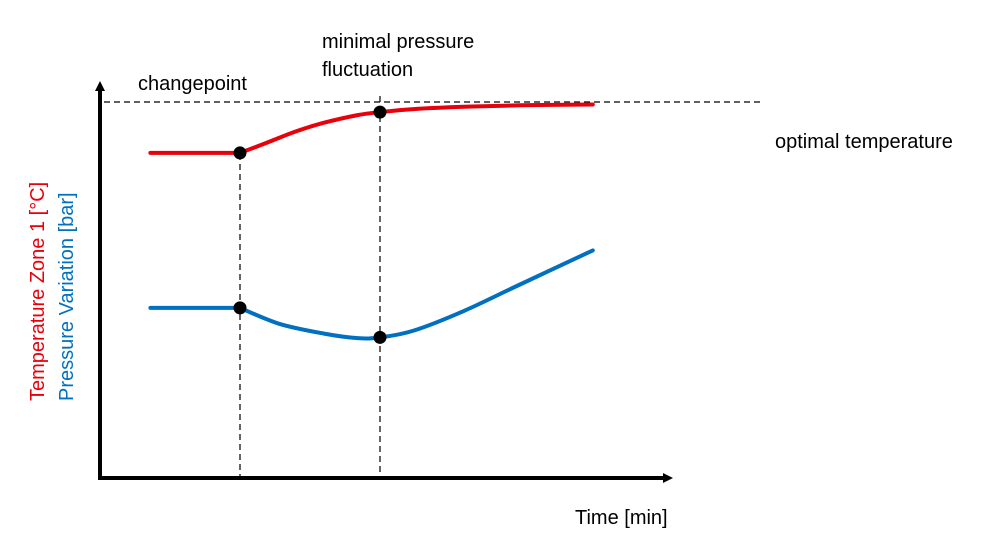 The height and width of the screenshot is (538, 1000). I want to click on changepoint-label: changepoint, so click(192, 84).